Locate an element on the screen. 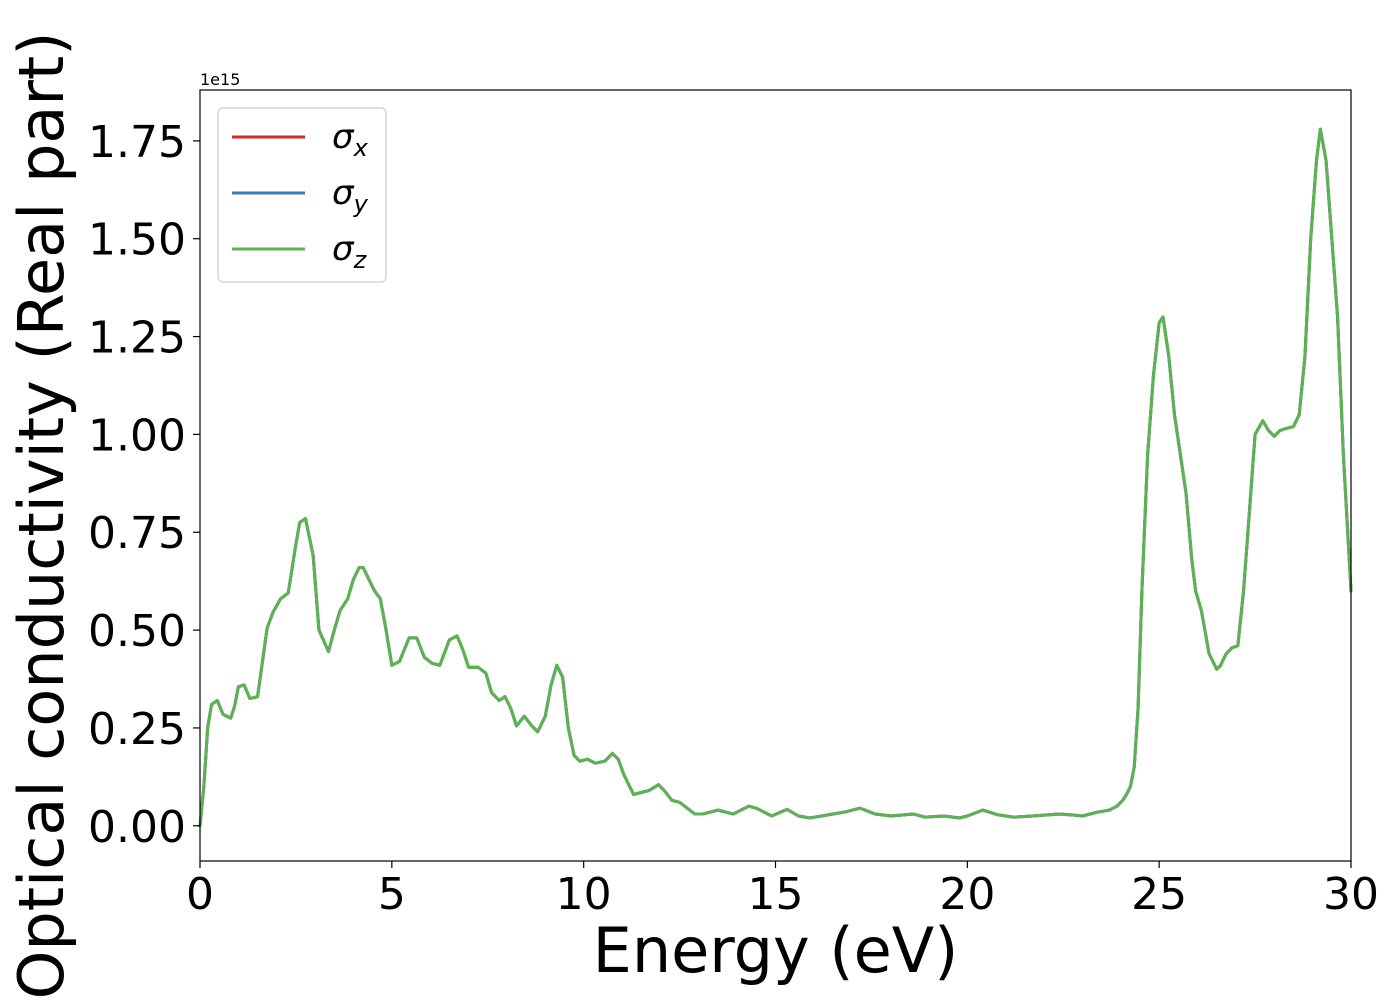 This screenshot has height=1000, width=1400. x-tick-label: 15 is located at coordinates (776, 894).